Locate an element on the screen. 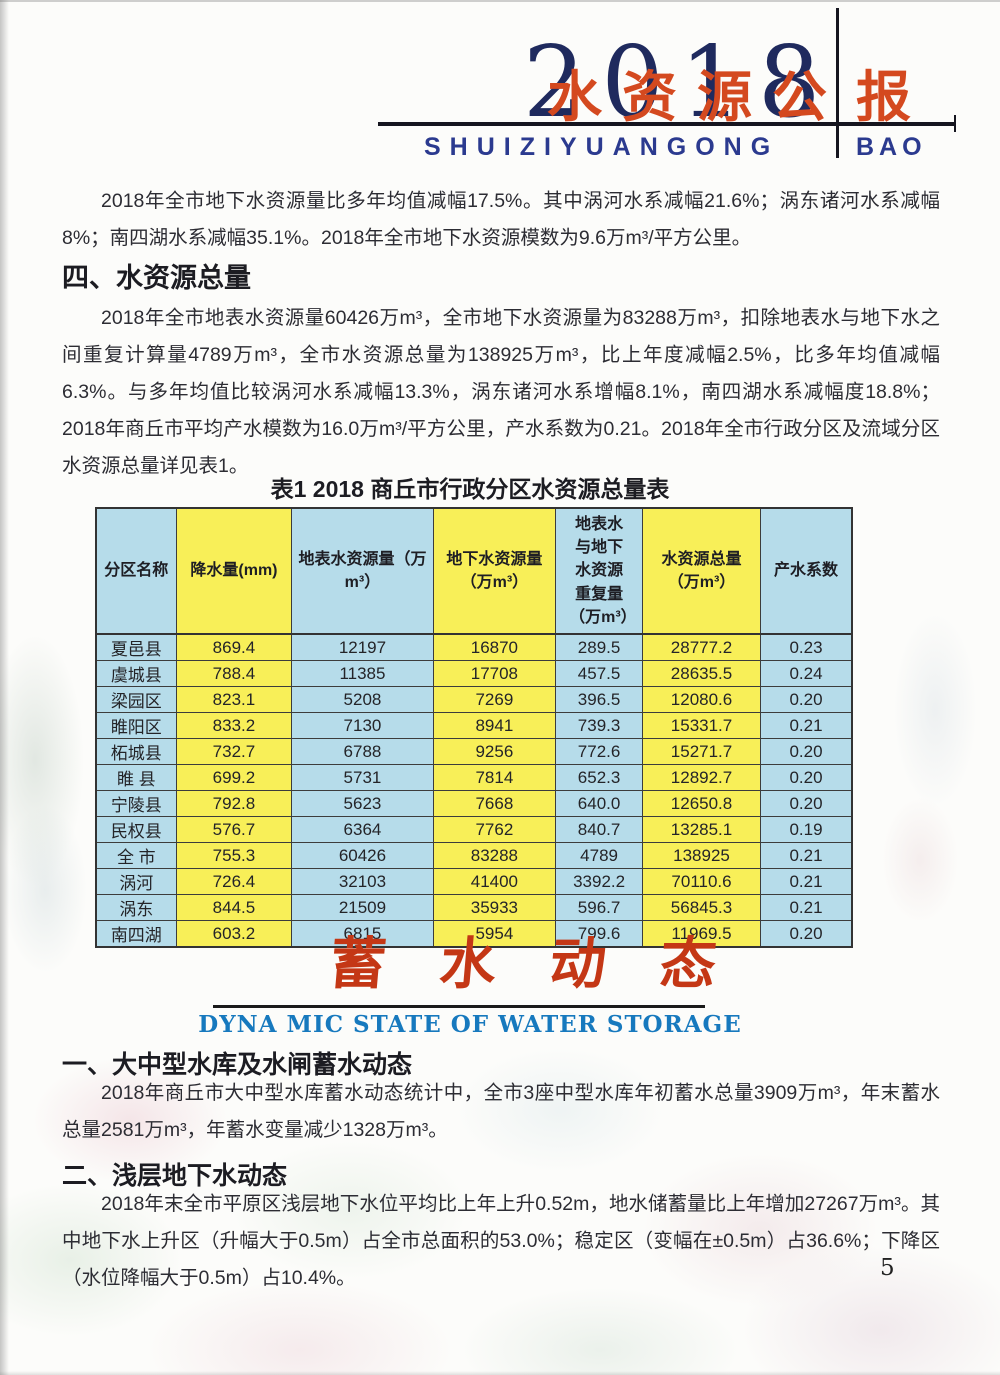 The height and width of the screenshot is (1375, 1000). table-cell: 41400 is located at coordinates (494, 881).